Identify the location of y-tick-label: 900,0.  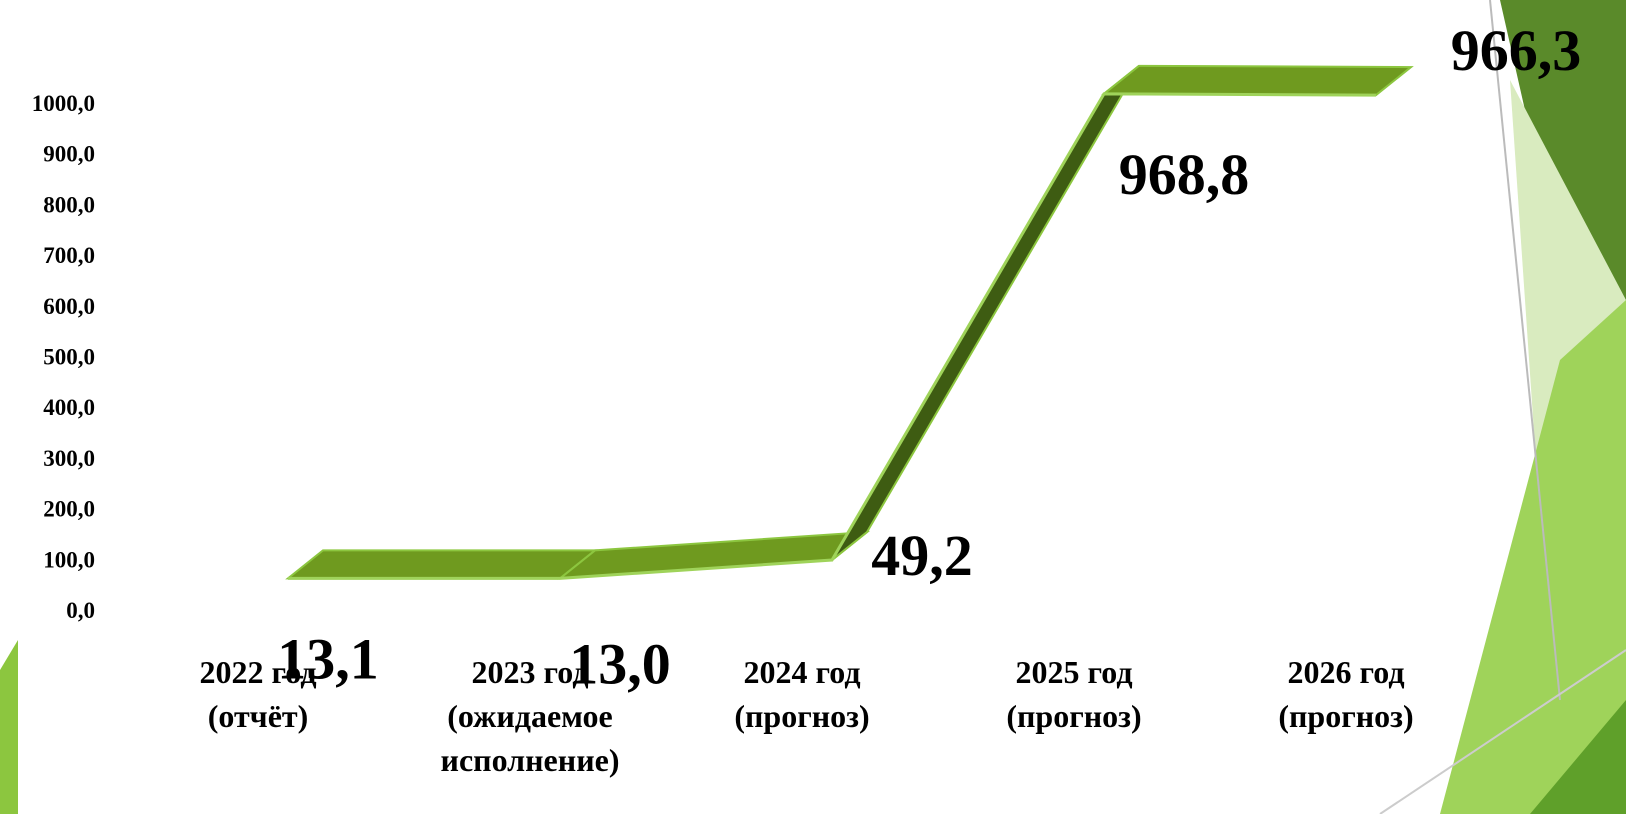
(69, 154).